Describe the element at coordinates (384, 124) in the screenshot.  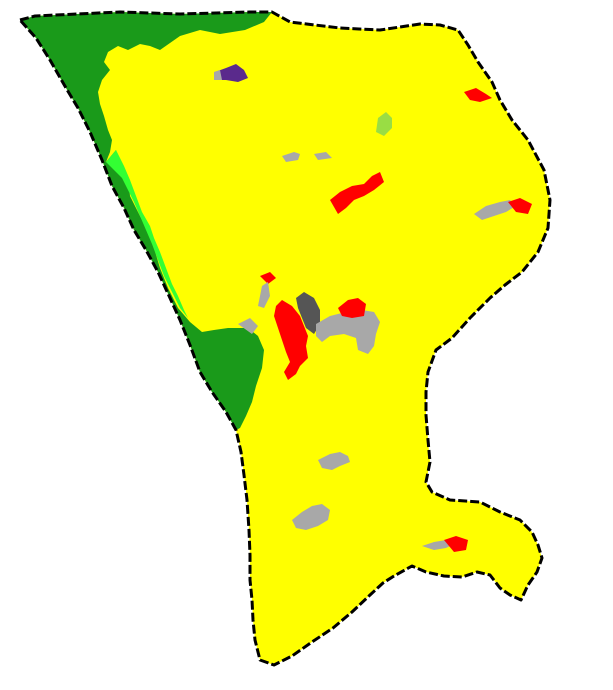
I see `meadow-patch` at that location.